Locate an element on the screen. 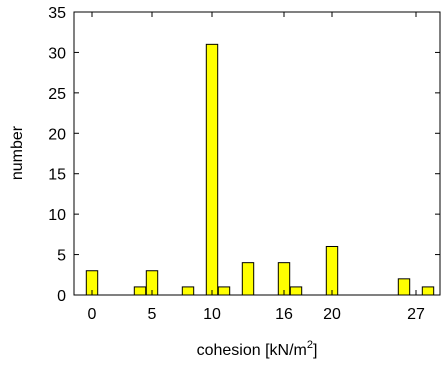 The image size is (445, 367). x-axis-label-superscript: 2 is located at coordinates (310, 345).